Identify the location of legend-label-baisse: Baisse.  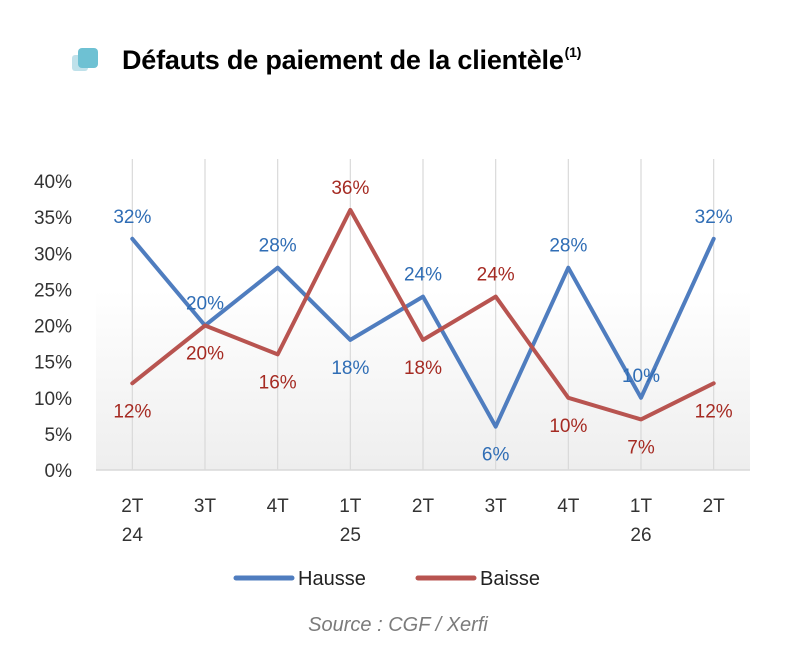
(510, 579).